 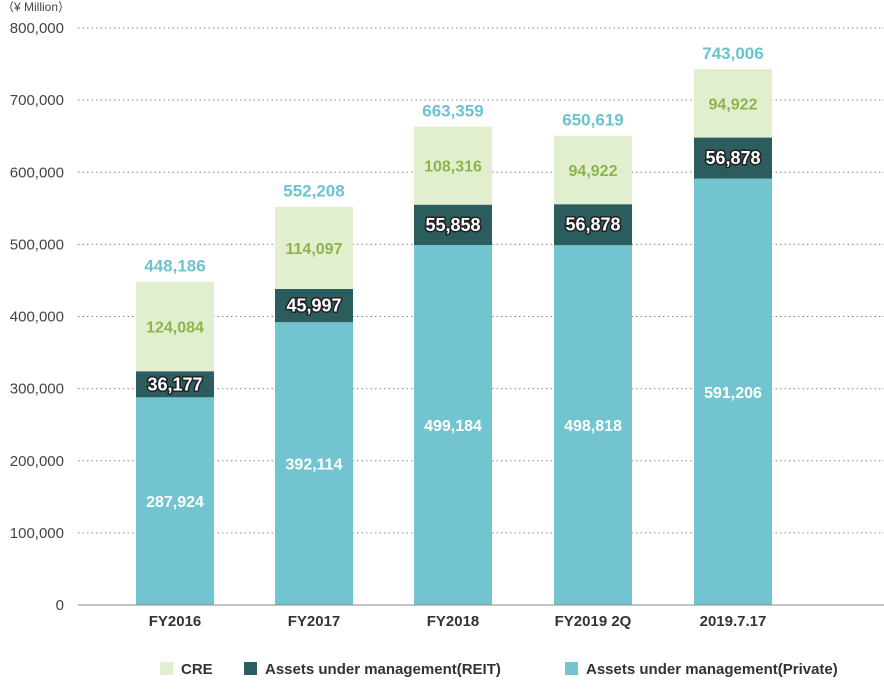 I want to click on y-tick-label: 700,000, so click(x=37, y=100).